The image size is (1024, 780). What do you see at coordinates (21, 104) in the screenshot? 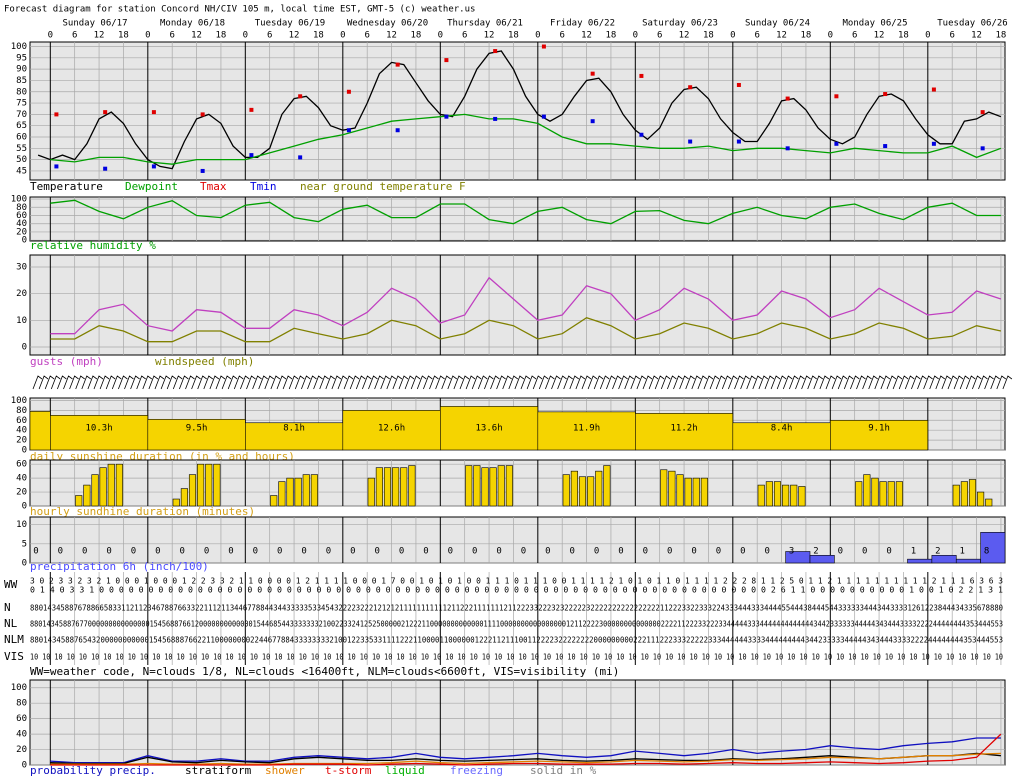
I see `y-tick-label: 75` at bounding box center [21, 104].